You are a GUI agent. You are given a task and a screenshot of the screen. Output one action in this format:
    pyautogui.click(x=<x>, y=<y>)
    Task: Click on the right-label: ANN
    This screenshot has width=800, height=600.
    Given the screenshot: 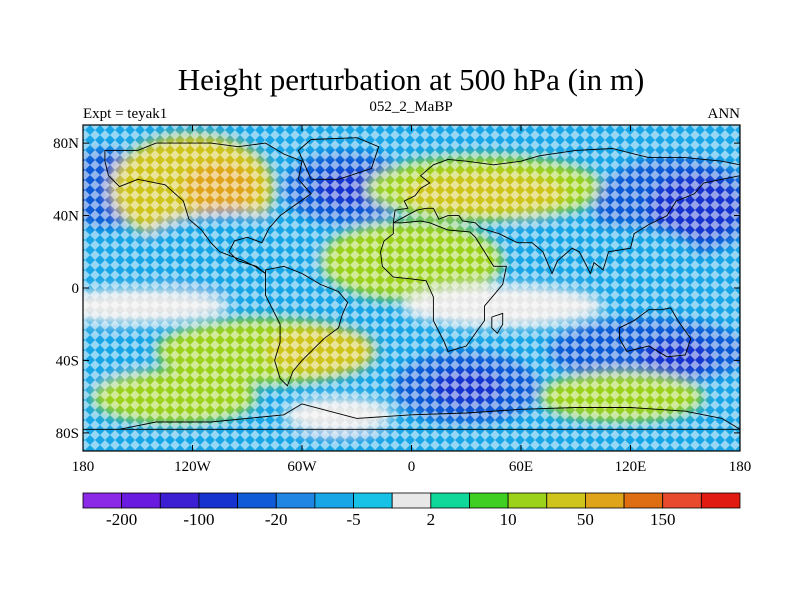 What is the action you would take?
    pyautogui.click(x=724, y=114)
    